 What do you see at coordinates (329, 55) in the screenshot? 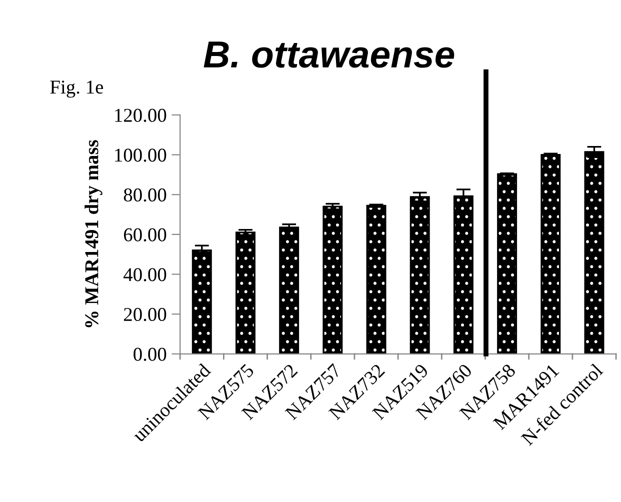
I see `chart-title: B. ottawaense` at bounding box center [329, 55].